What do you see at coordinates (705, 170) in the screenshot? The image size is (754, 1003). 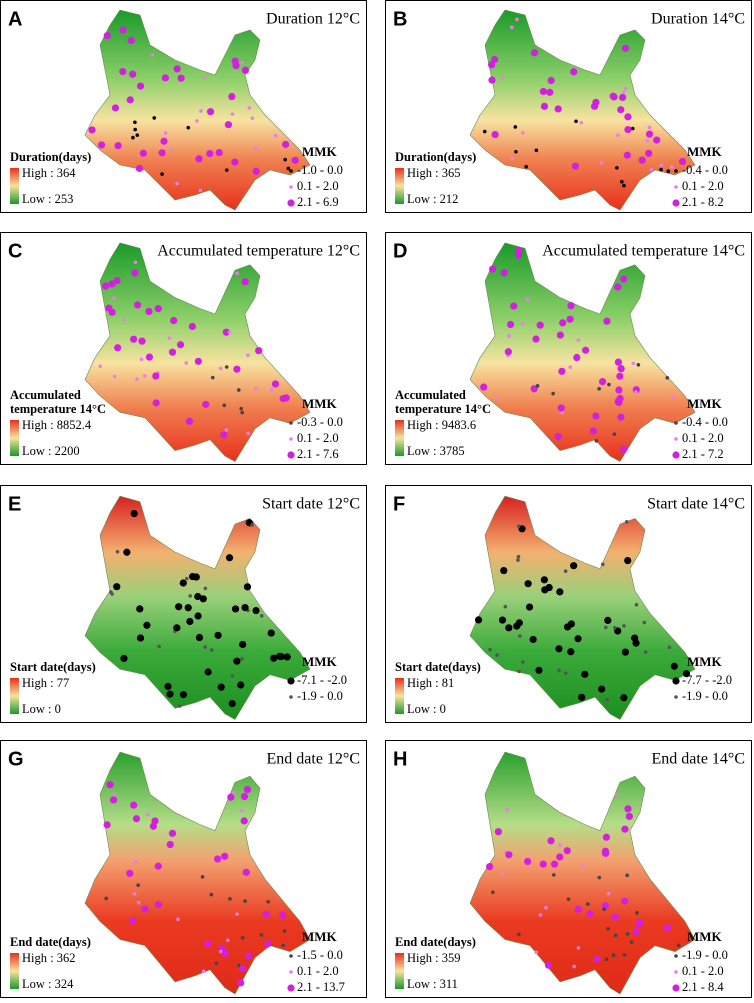 I see `mmk-class: -0.4 - 0.0` at bounding box center [705, 170].